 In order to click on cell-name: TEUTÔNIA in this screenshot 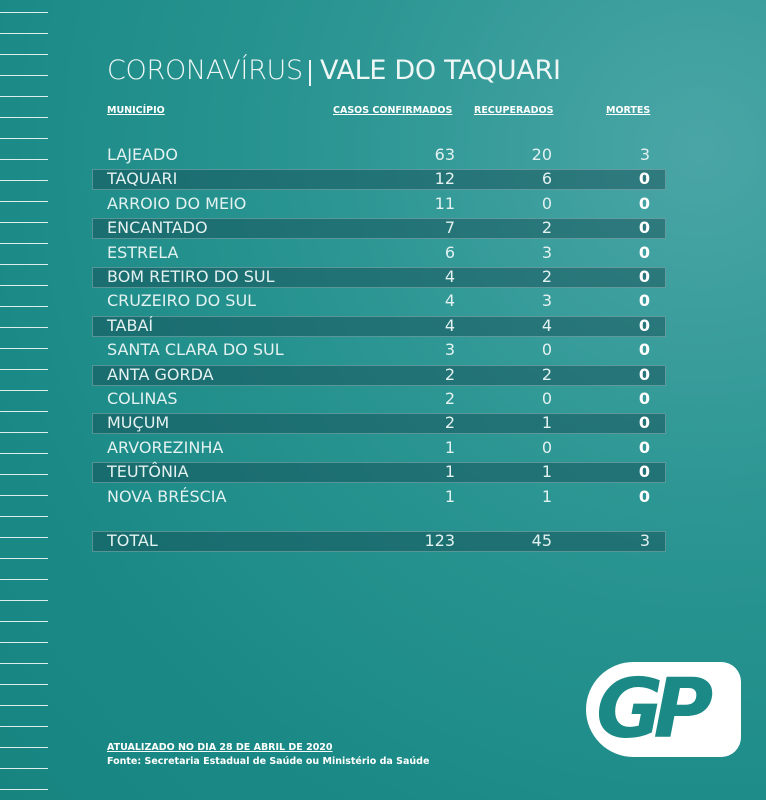, I will do `click(148, 472)`.